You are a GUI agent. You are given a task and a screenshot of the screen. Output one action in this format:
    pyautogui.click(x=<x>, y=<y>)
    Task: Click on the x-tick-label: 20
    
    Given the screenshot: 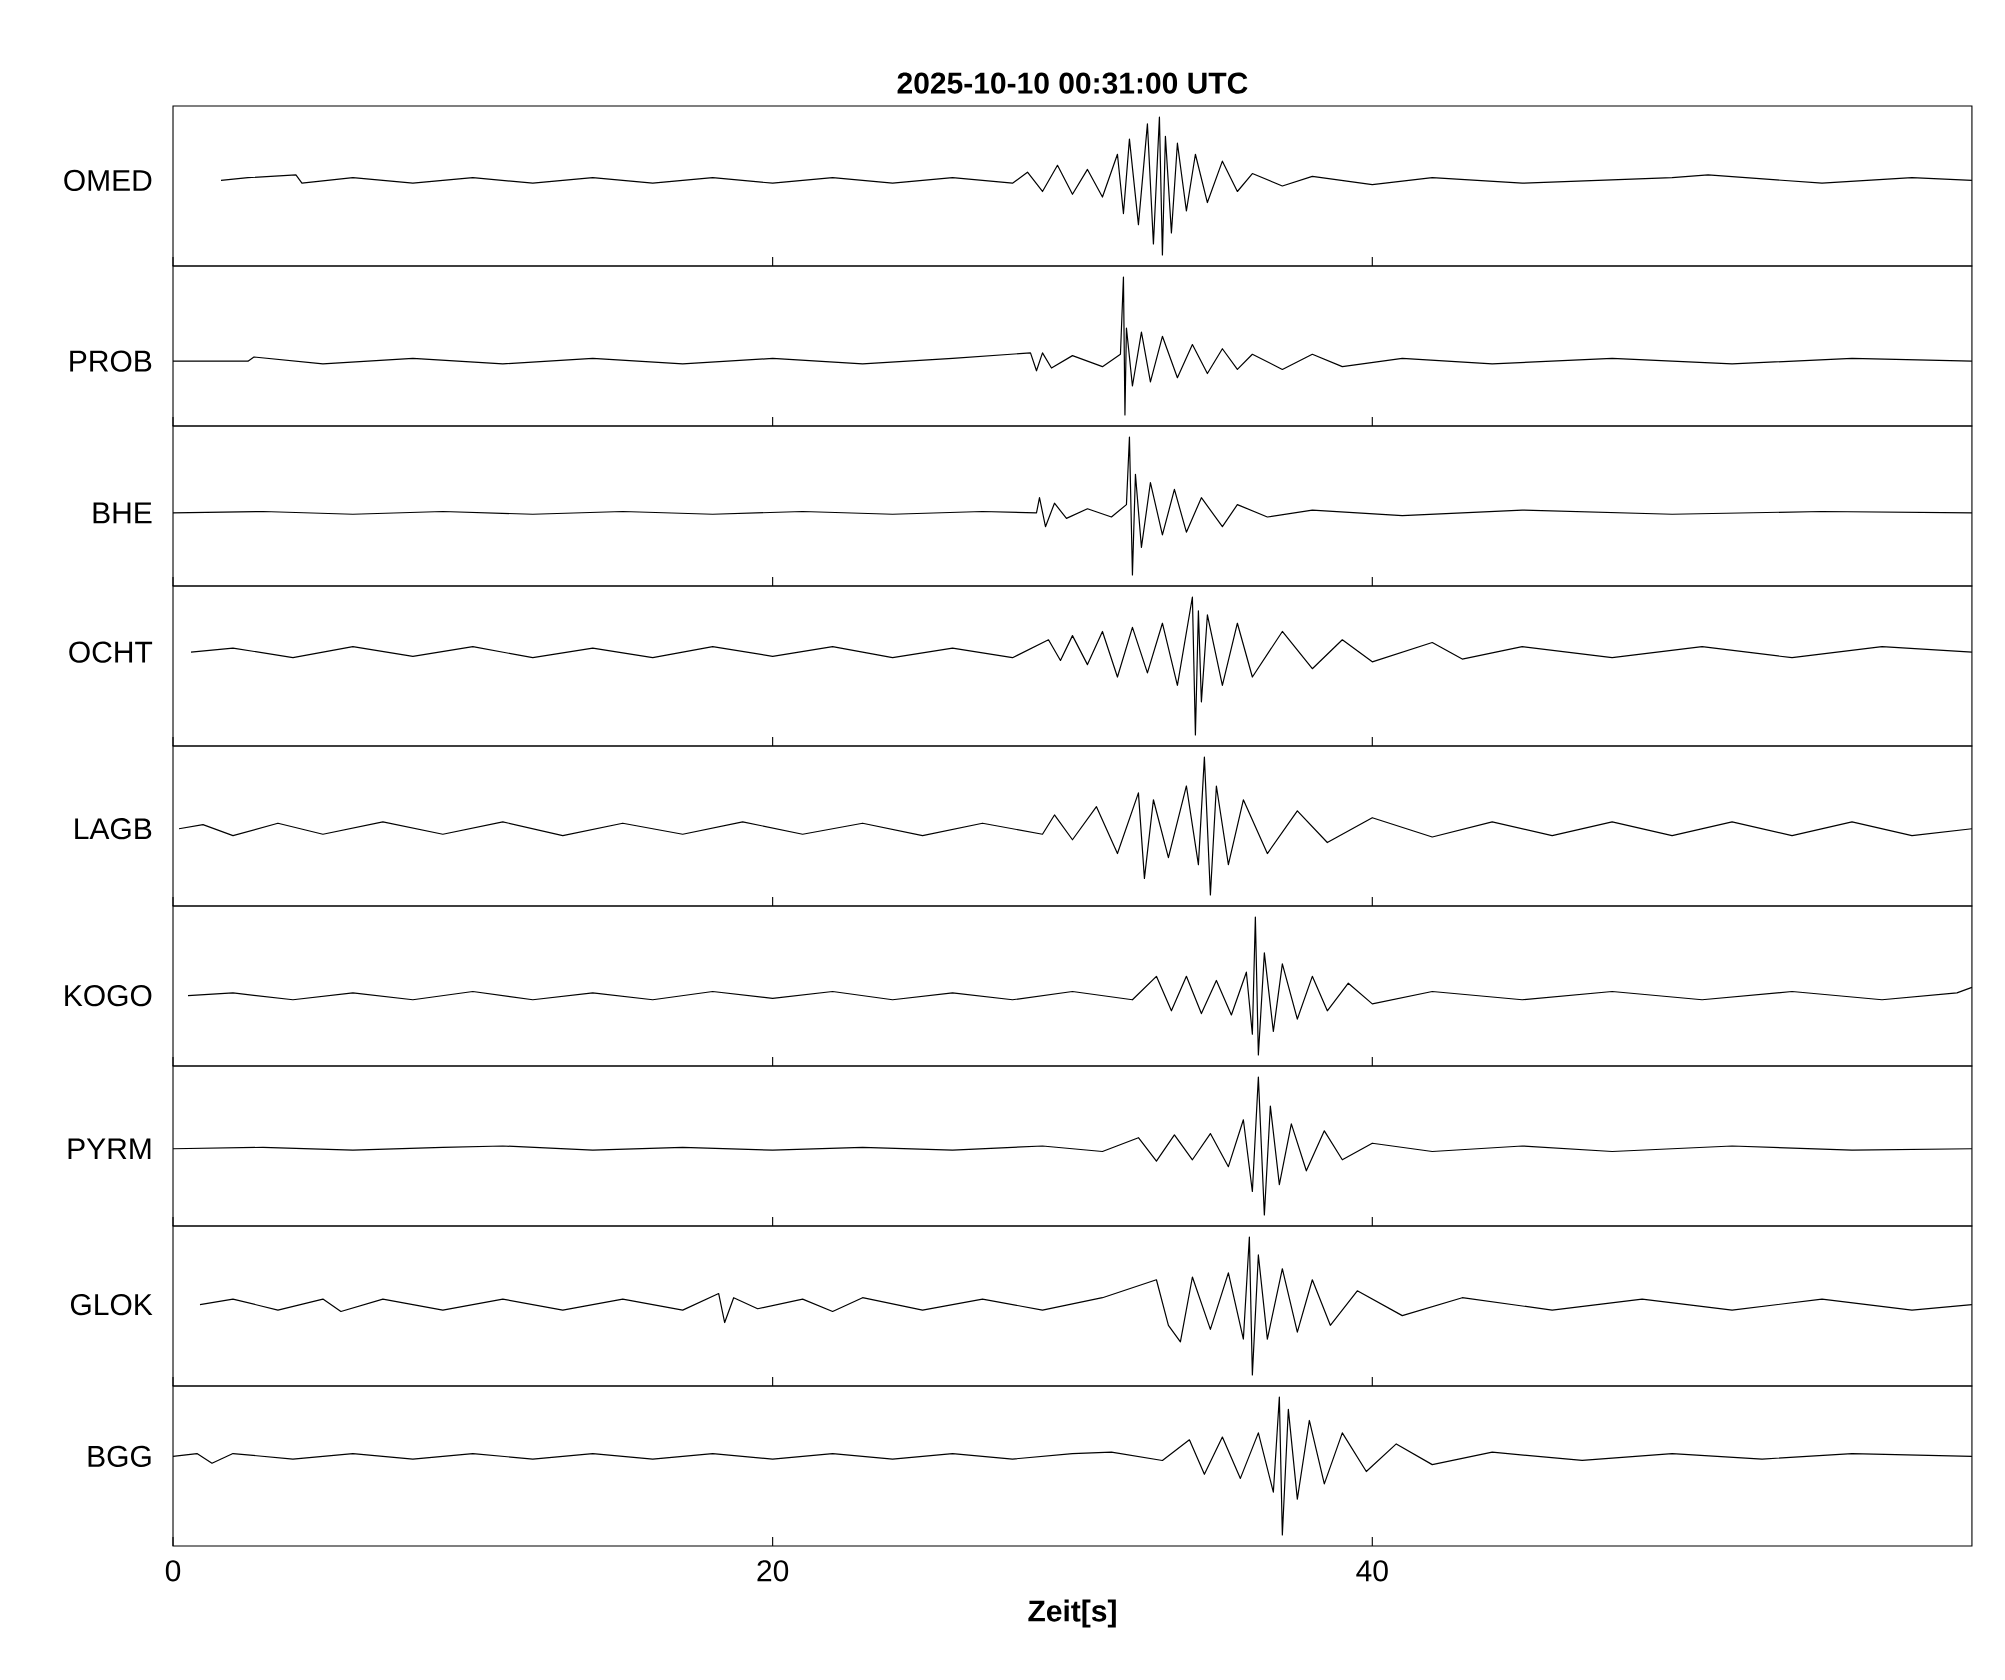 What is the action you would take?
    pyautogui.click(x=773, y=1571)
    